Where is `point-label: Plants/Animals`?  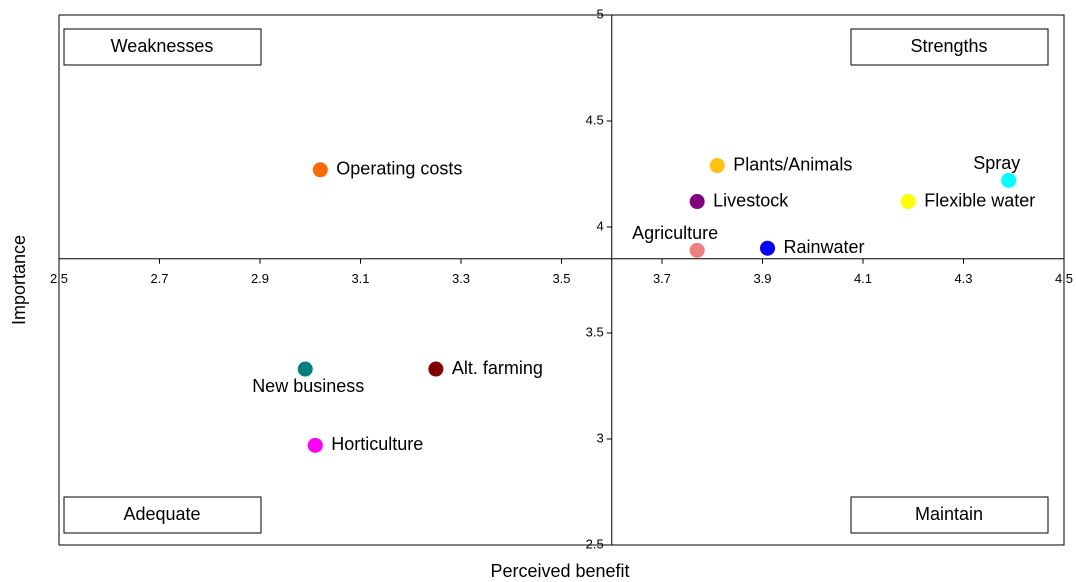
point-label: Plants/Animals is located at coordinates (792, 164).